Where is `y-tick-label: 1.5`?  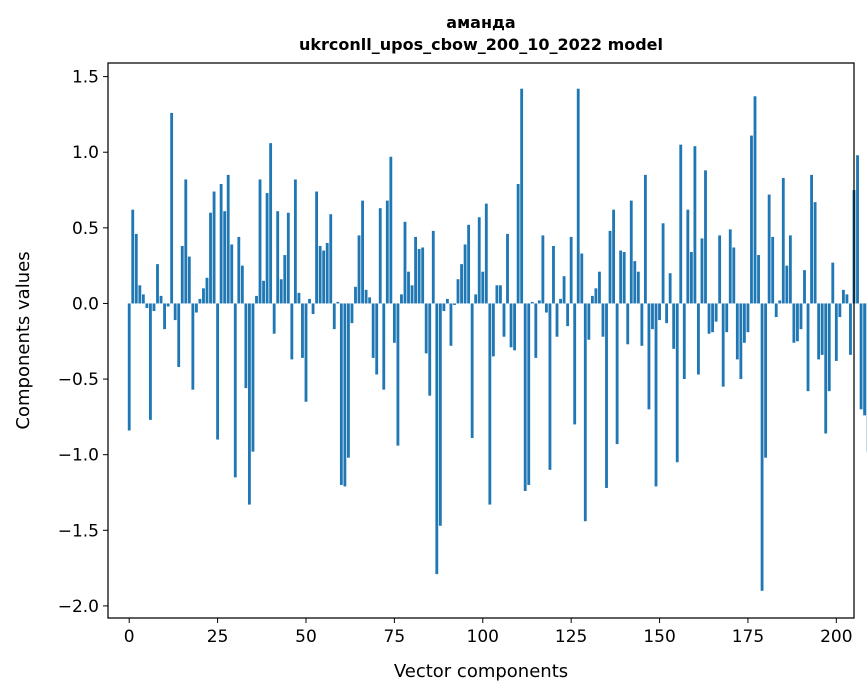
y-tick-label: 1.5 is located at coordinates (85, 78).